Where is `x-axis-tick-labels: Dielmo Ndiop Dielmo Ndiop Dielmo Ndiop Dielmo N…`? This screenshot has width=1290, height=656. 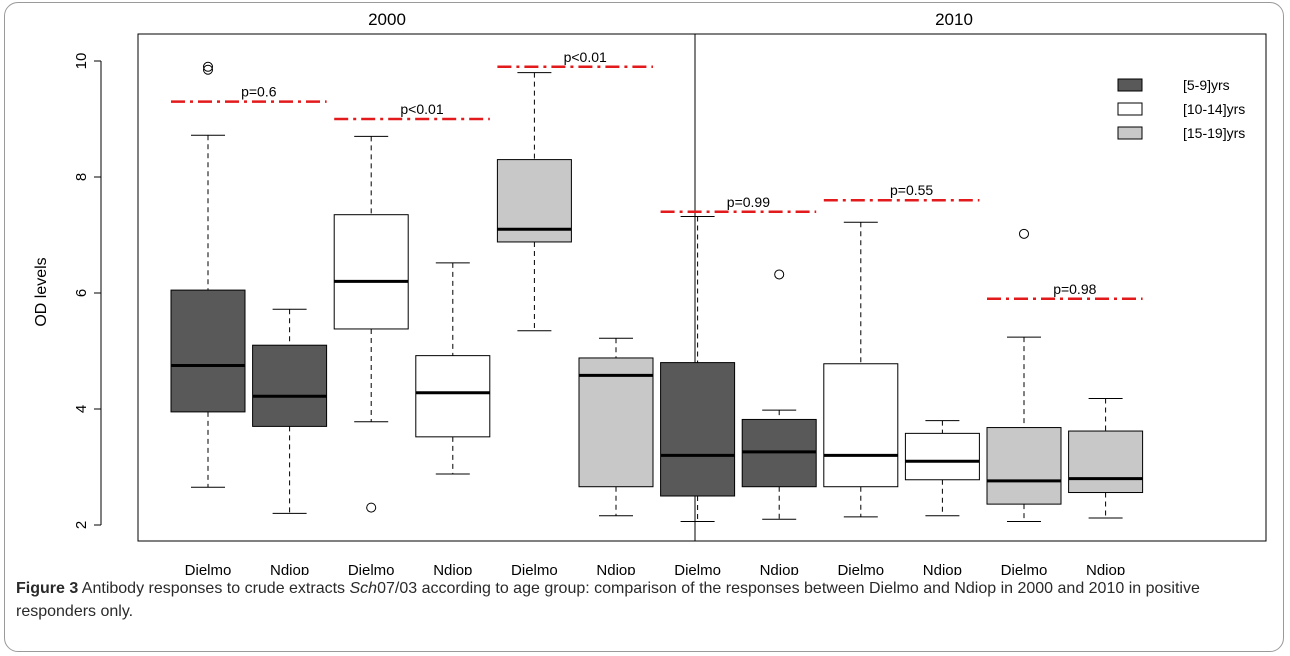 x-axis-tick-labels: Dielmo Ndiop Dielmo Ndiop Dielmo Ndiop Dielmo N… is located at coordinates (655, 568).